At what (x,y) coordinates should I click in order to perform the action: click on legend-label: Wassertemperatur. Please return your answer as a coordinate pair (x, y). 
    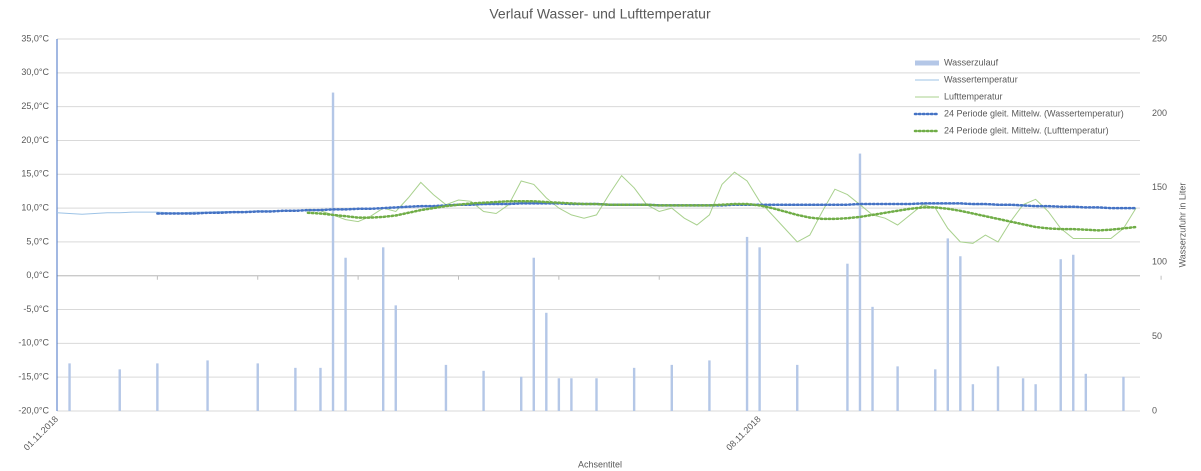
    Looking at the image, I should click on (981, 79).